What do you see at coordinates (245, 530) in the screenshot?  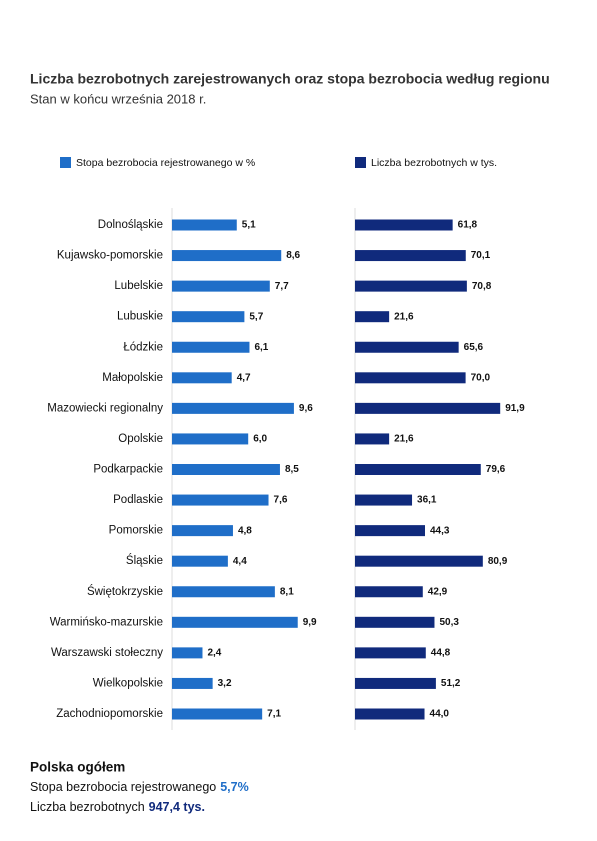 I see `value-label: 4,8` at bounding box center [245, 530].